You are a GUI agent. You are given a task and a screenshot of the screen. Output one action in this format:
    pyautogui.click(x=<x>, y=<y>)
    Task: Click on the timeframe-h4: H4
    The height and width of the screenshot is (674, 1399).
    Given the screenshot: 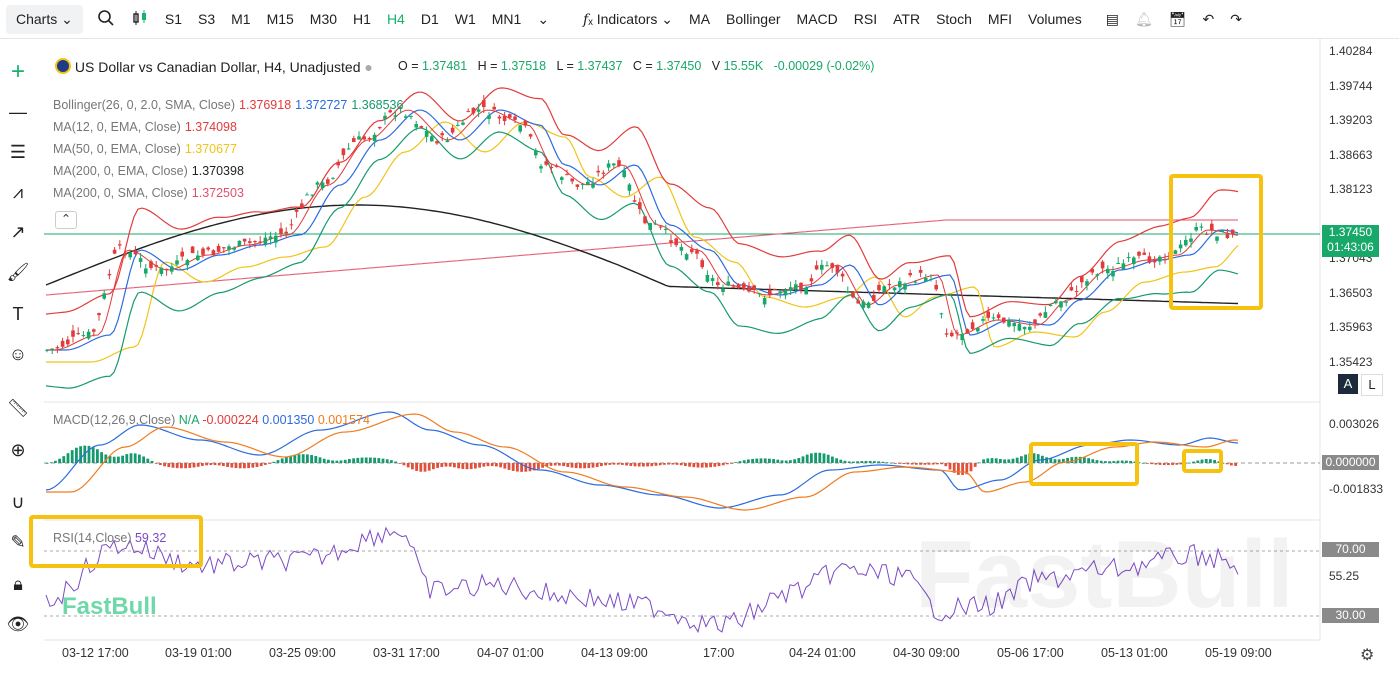 What is the action you would take?
    pyautogui.click(x=395, y=19)
    